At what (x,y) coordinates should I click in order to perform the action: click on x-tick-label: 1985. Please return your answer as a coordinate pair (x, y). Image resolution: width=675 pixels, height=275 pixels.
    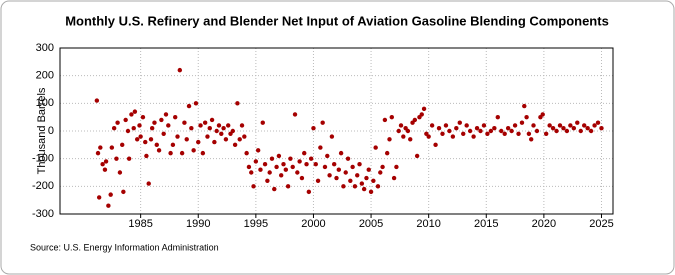
    Looking at the image, I should click on (140, 224).